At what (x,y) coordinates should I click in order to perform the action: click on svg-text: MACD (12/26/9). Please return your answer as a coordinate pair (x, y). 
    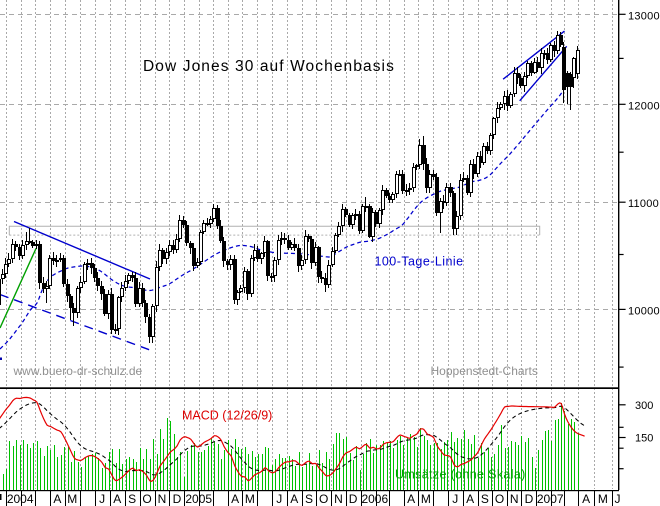
    Looking at the image, I should click on (227, 416).